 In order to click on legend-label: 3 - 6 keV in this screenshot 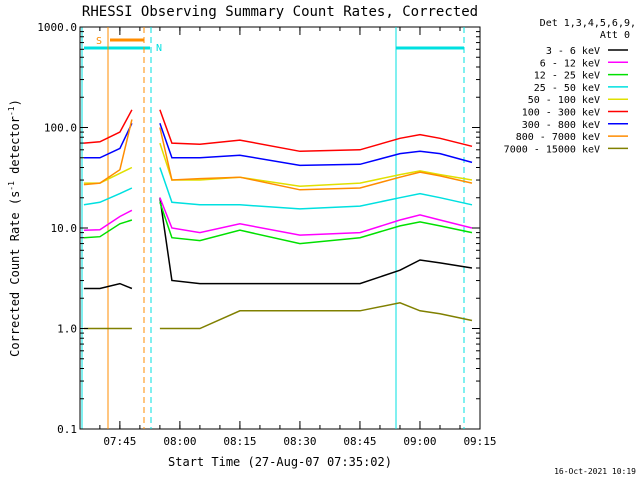, I will do `click(573, 51)`.